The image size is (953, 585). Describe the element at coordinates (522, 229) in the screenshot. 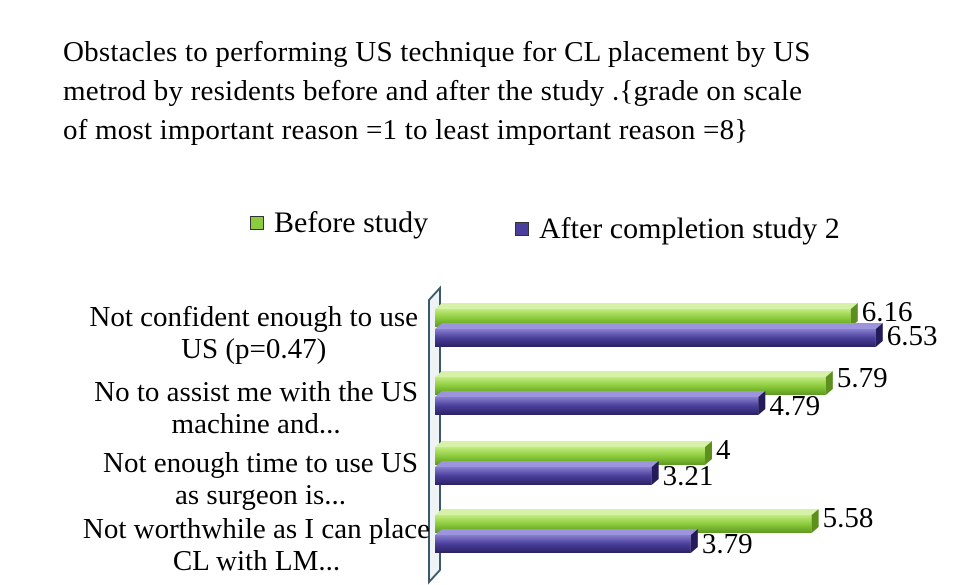

I see `legend-swatch-after` at that location.